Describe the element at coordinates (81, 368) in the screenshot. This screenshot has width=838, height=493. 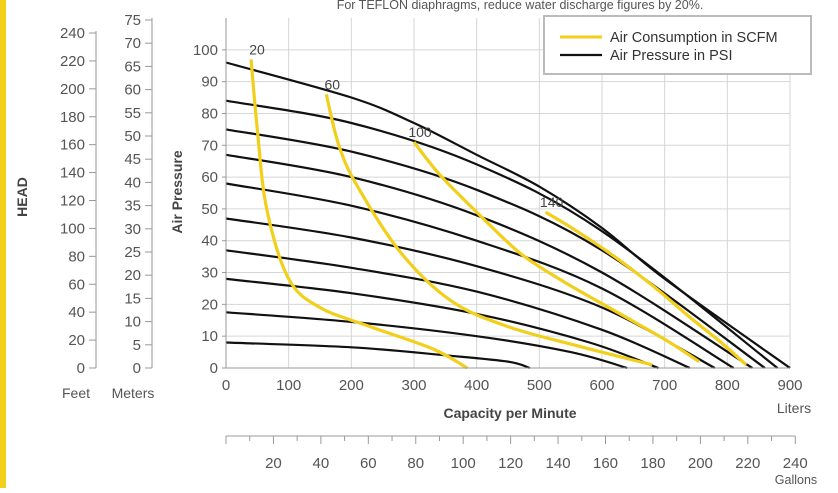
I see `feet-tick-label: 0` at that location.